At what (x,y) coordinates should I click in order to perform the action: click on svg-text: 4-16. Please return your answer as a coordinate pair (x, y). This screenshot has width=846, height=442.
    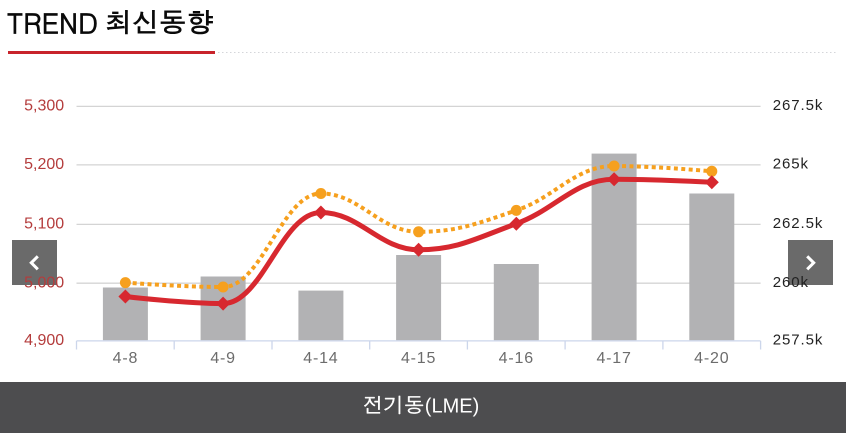
    Looking at the image, I should click on (516, 358).